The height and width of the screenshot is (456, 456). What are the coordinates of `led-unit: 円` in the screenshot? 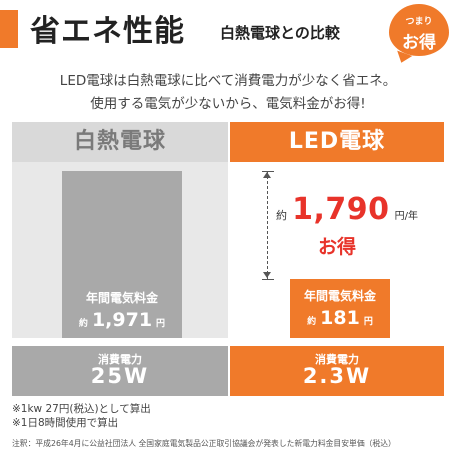 It's located at (368, 322).